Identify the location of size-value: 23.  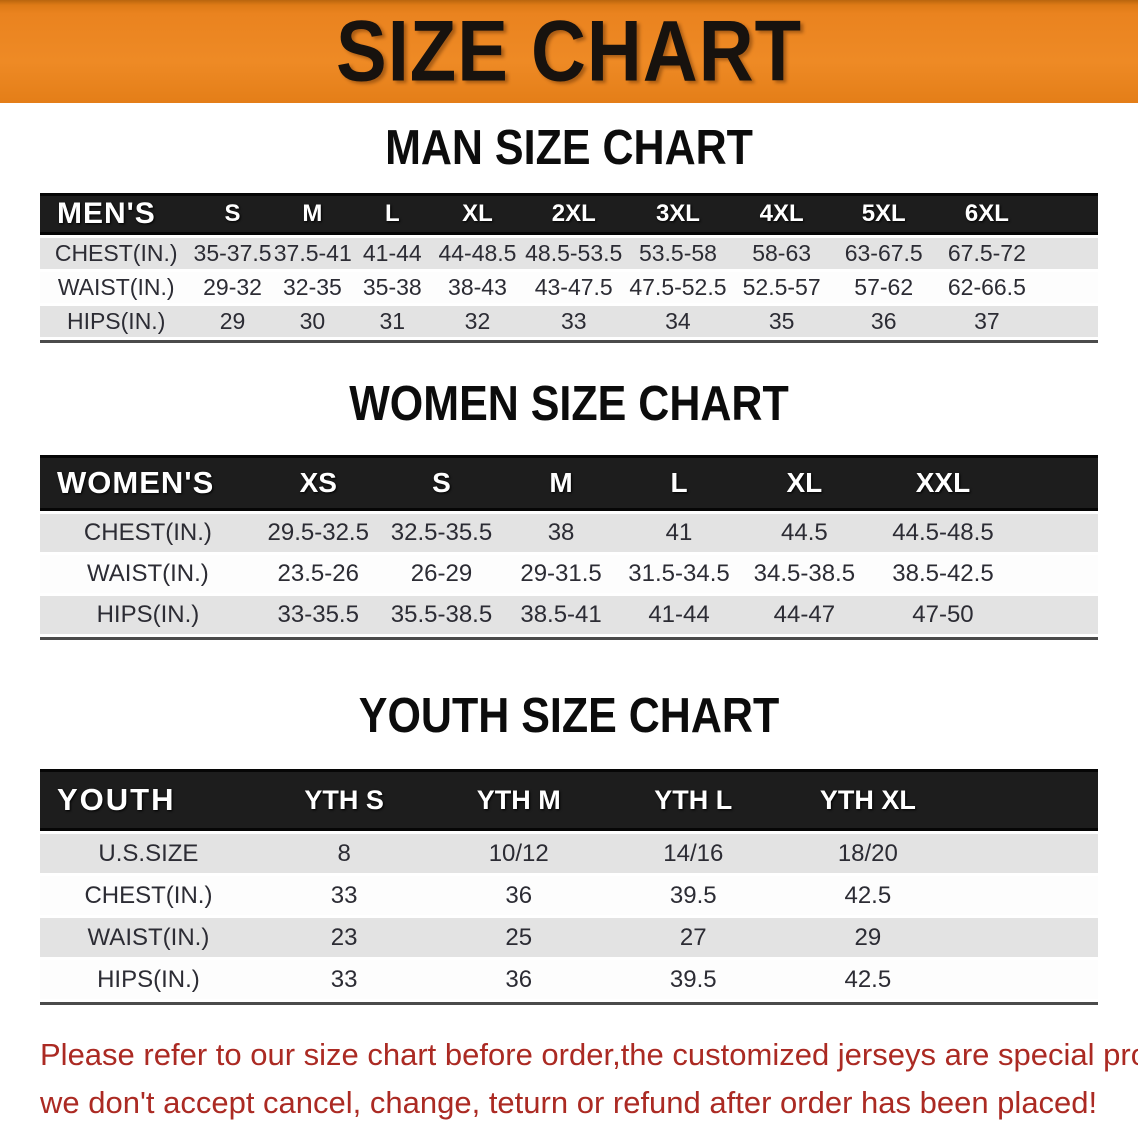
(344, 937).